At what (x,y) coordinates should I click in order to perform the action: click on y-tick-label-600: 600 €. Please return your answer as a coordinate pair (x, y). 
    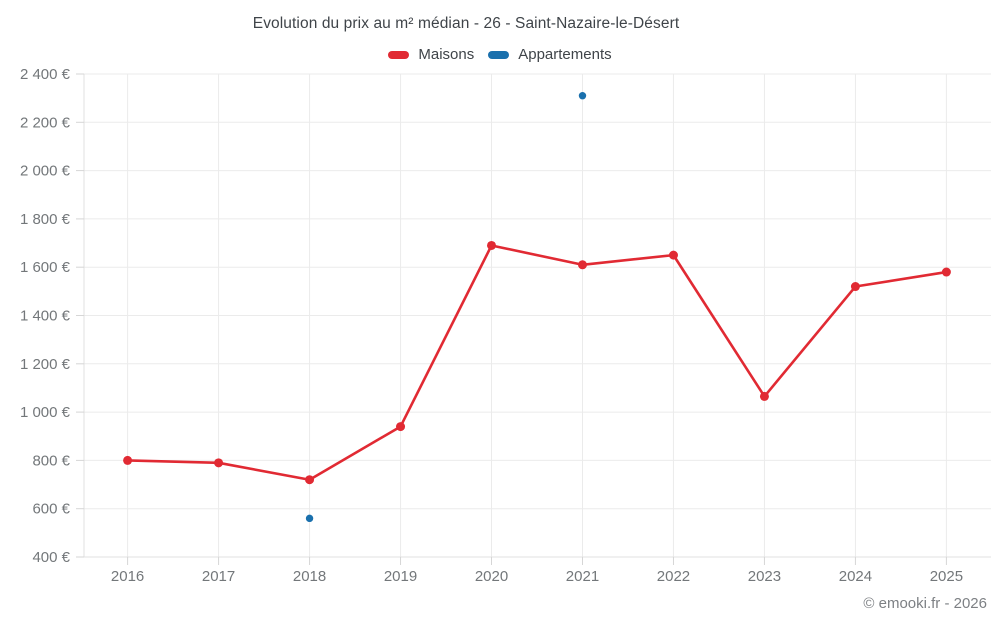
    Looking at the image, I should click on (51, 509).